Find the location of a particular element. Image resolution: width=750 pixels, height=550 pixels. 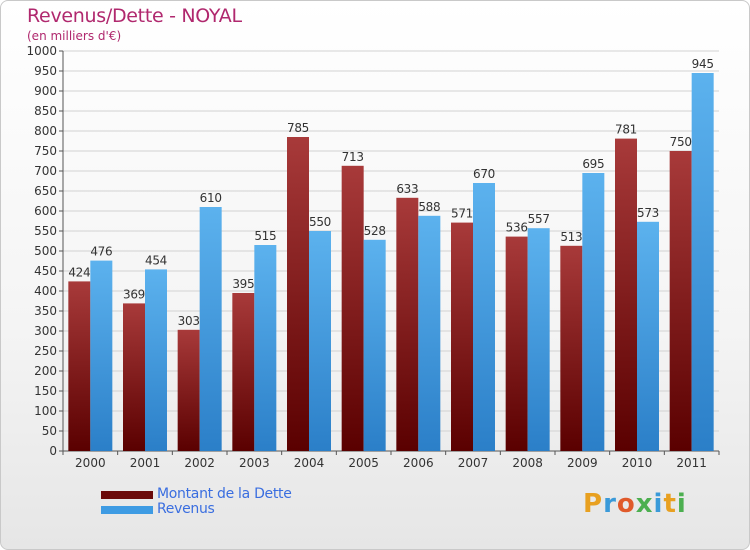

legend-label-dette: Montant de la Dette is located at coordinates (224, 494).